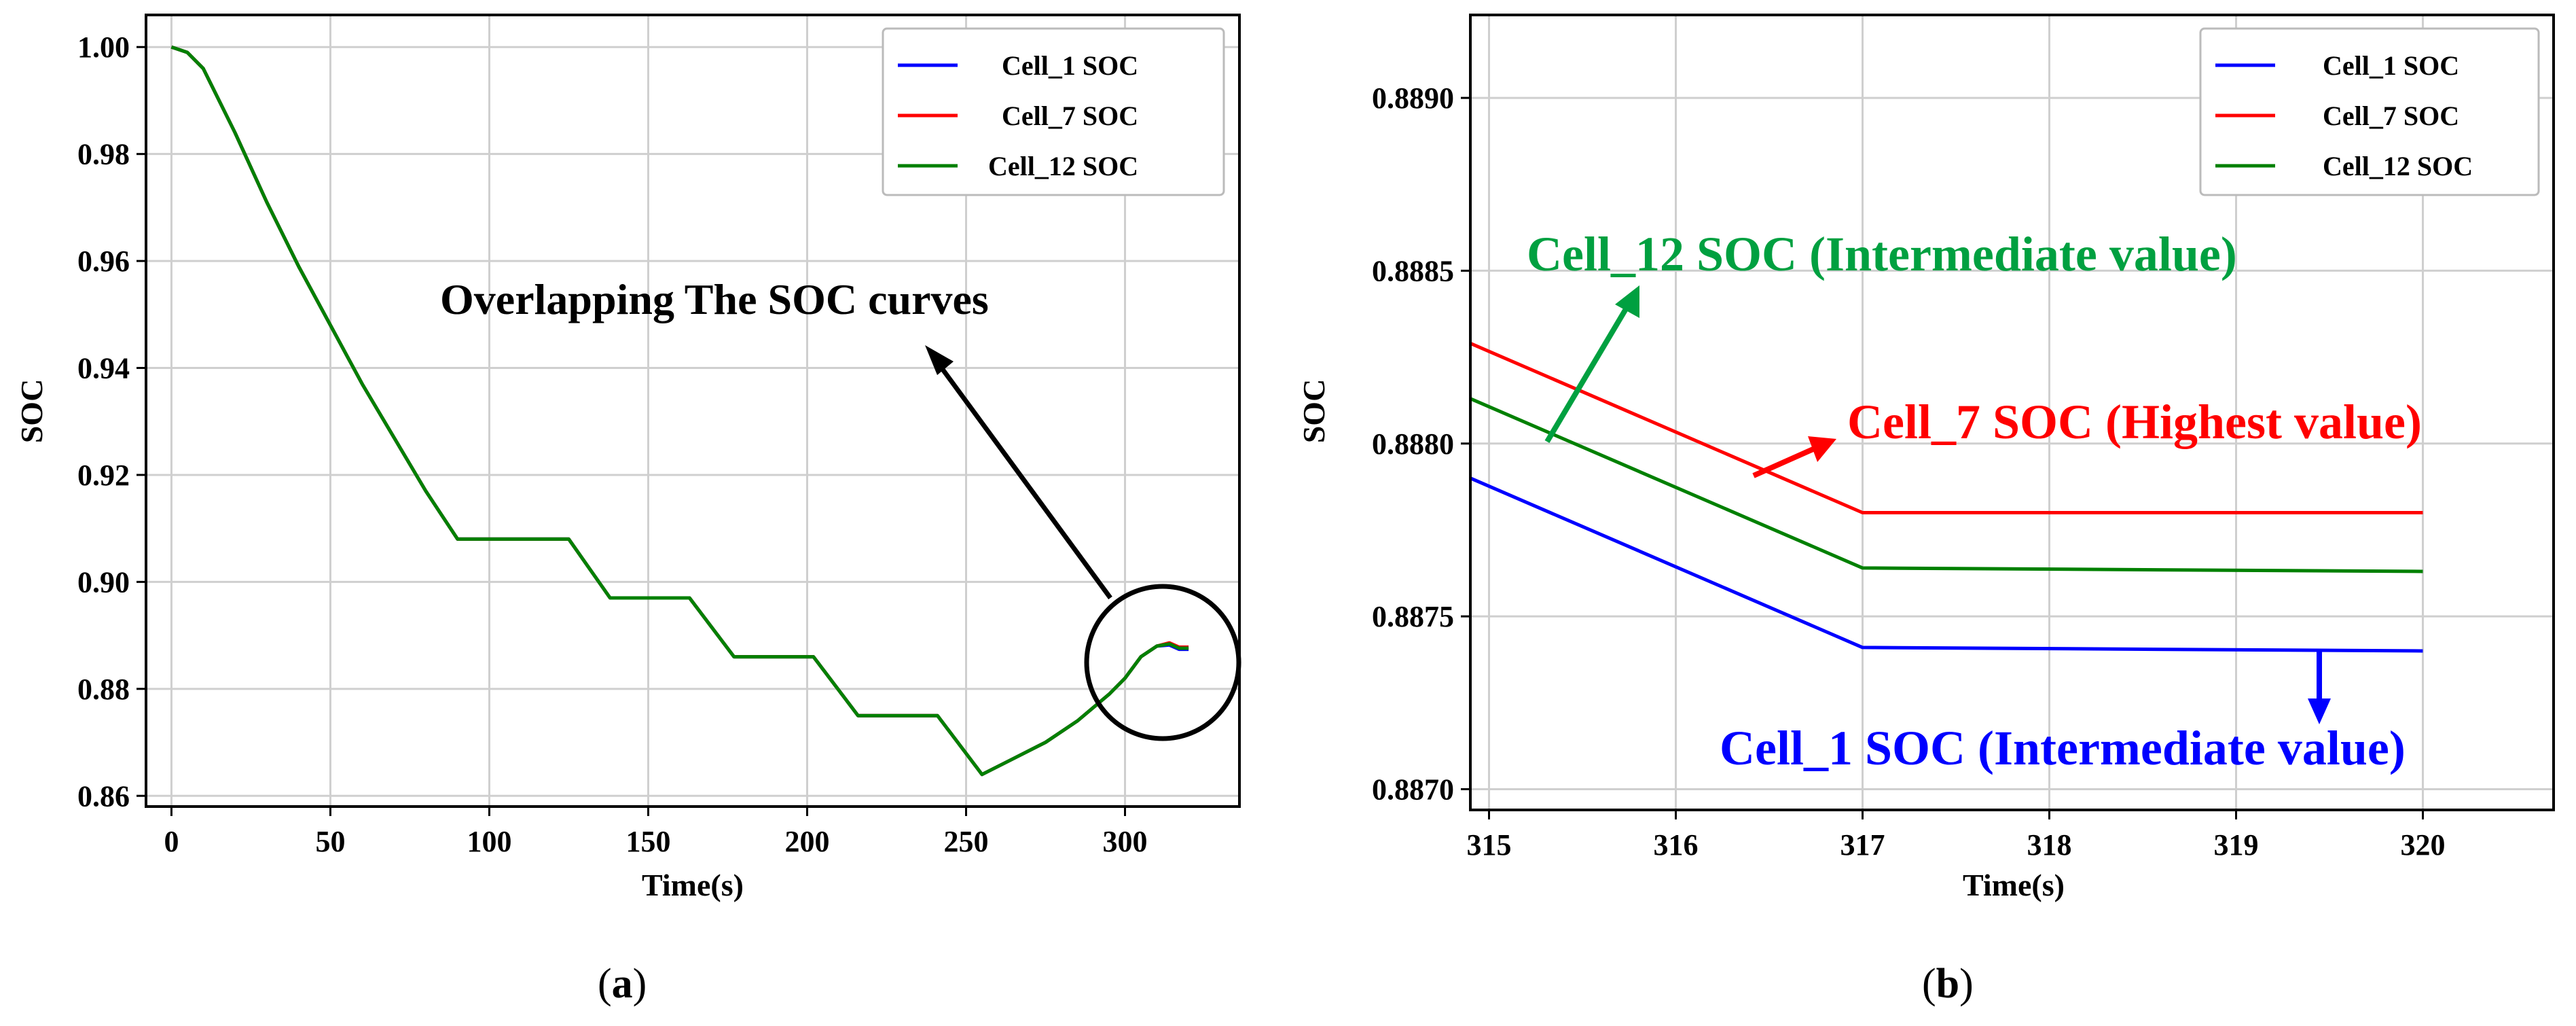 This screenshot has height=1026, width=2576. What do you see at coordinates (1784, 462) in the screenshot?
I see `annotation-cell7-arrow` at bounding box center [1784, 462].